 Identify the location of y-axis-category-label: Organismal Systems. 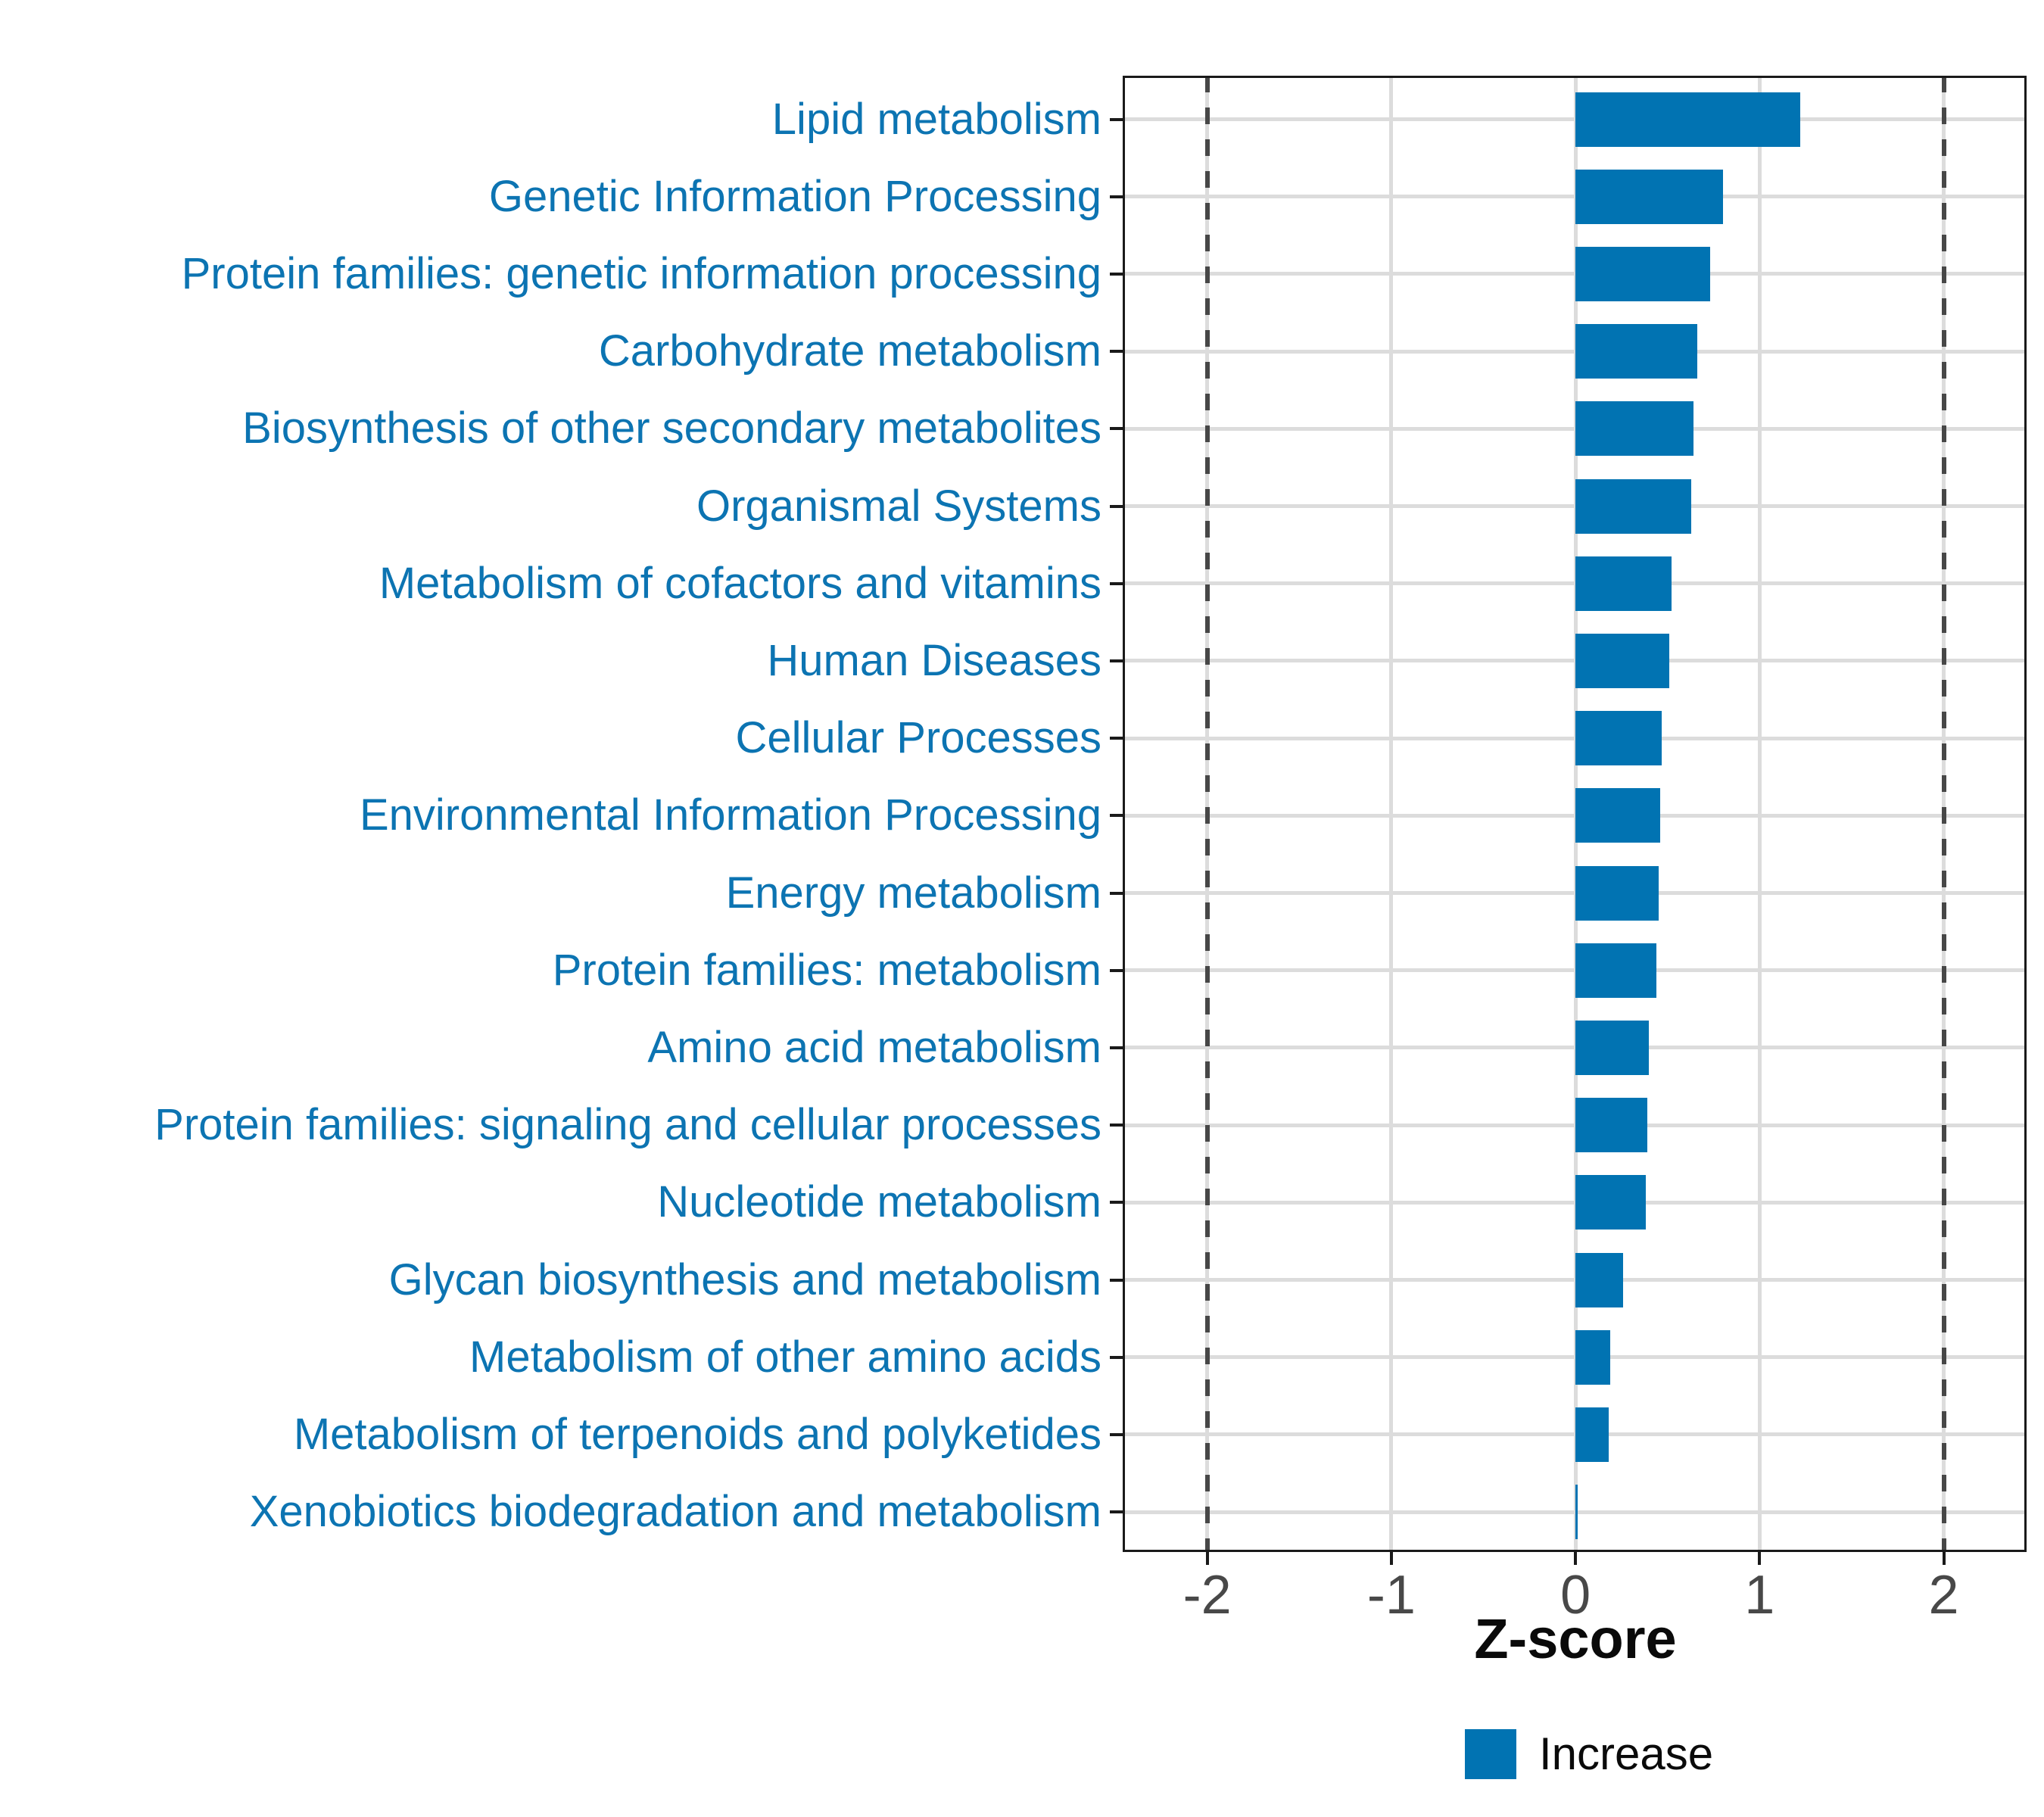
(898, 506).